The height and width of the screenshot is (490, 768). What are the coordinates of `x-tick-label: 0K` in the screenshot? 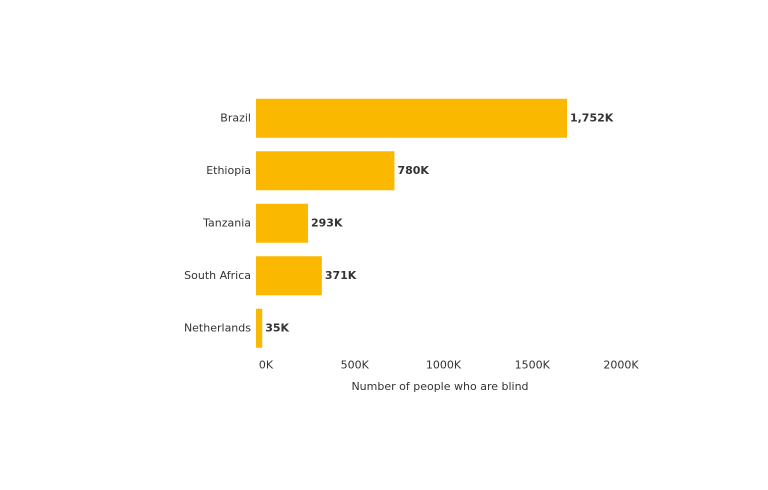 It's located at (266, 365).